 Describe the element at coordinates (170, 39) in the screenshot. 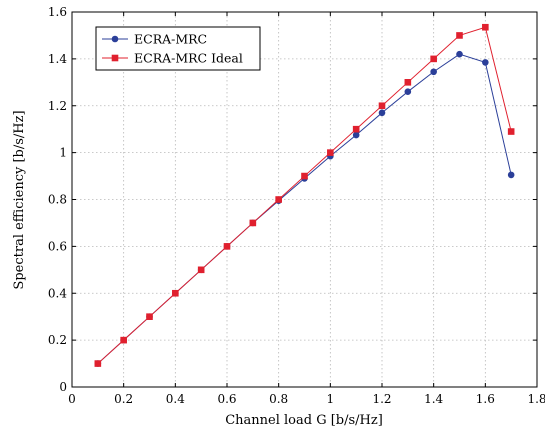

I see `legend-label: ECRA-MRC` at that location.